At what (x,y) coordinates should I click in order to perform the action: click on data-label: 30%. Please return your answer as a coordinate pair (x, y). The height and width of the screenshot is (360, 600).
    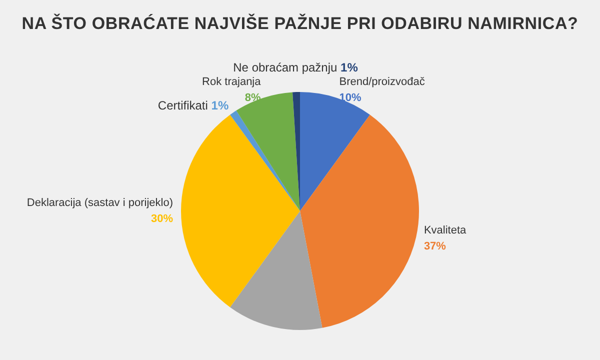
    Looking at the image, I should click on (162, 219).